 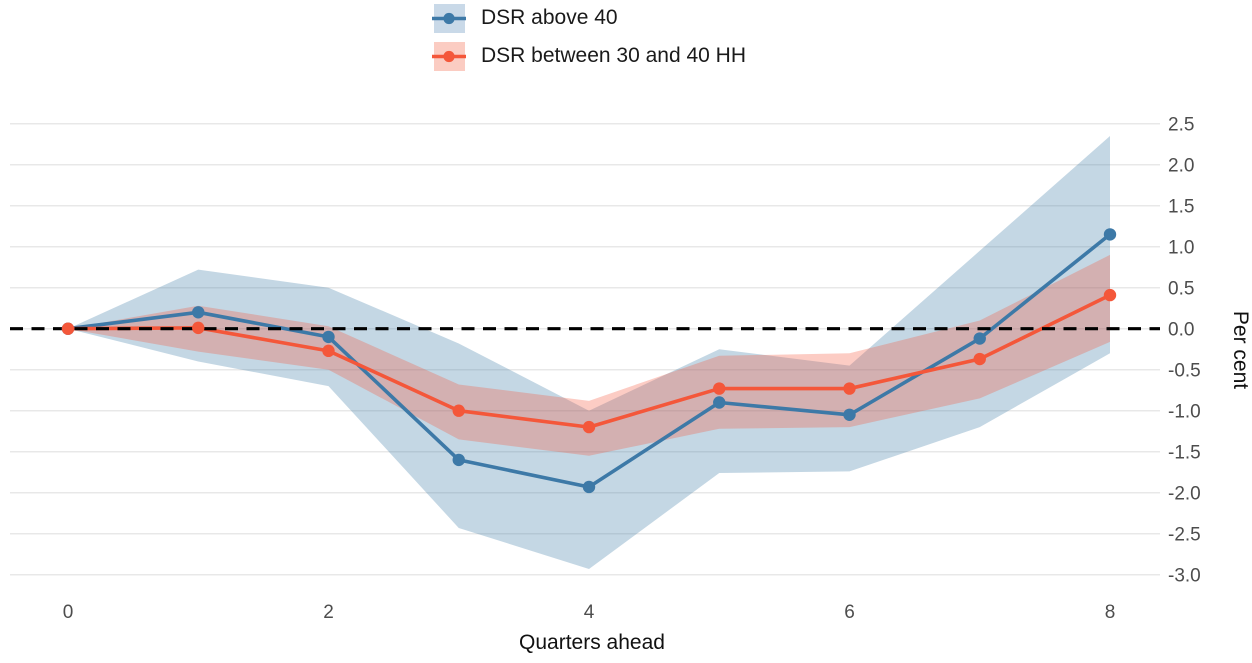 I want to click on y-tick-label: -1.0, so click(x=1184, y=411).